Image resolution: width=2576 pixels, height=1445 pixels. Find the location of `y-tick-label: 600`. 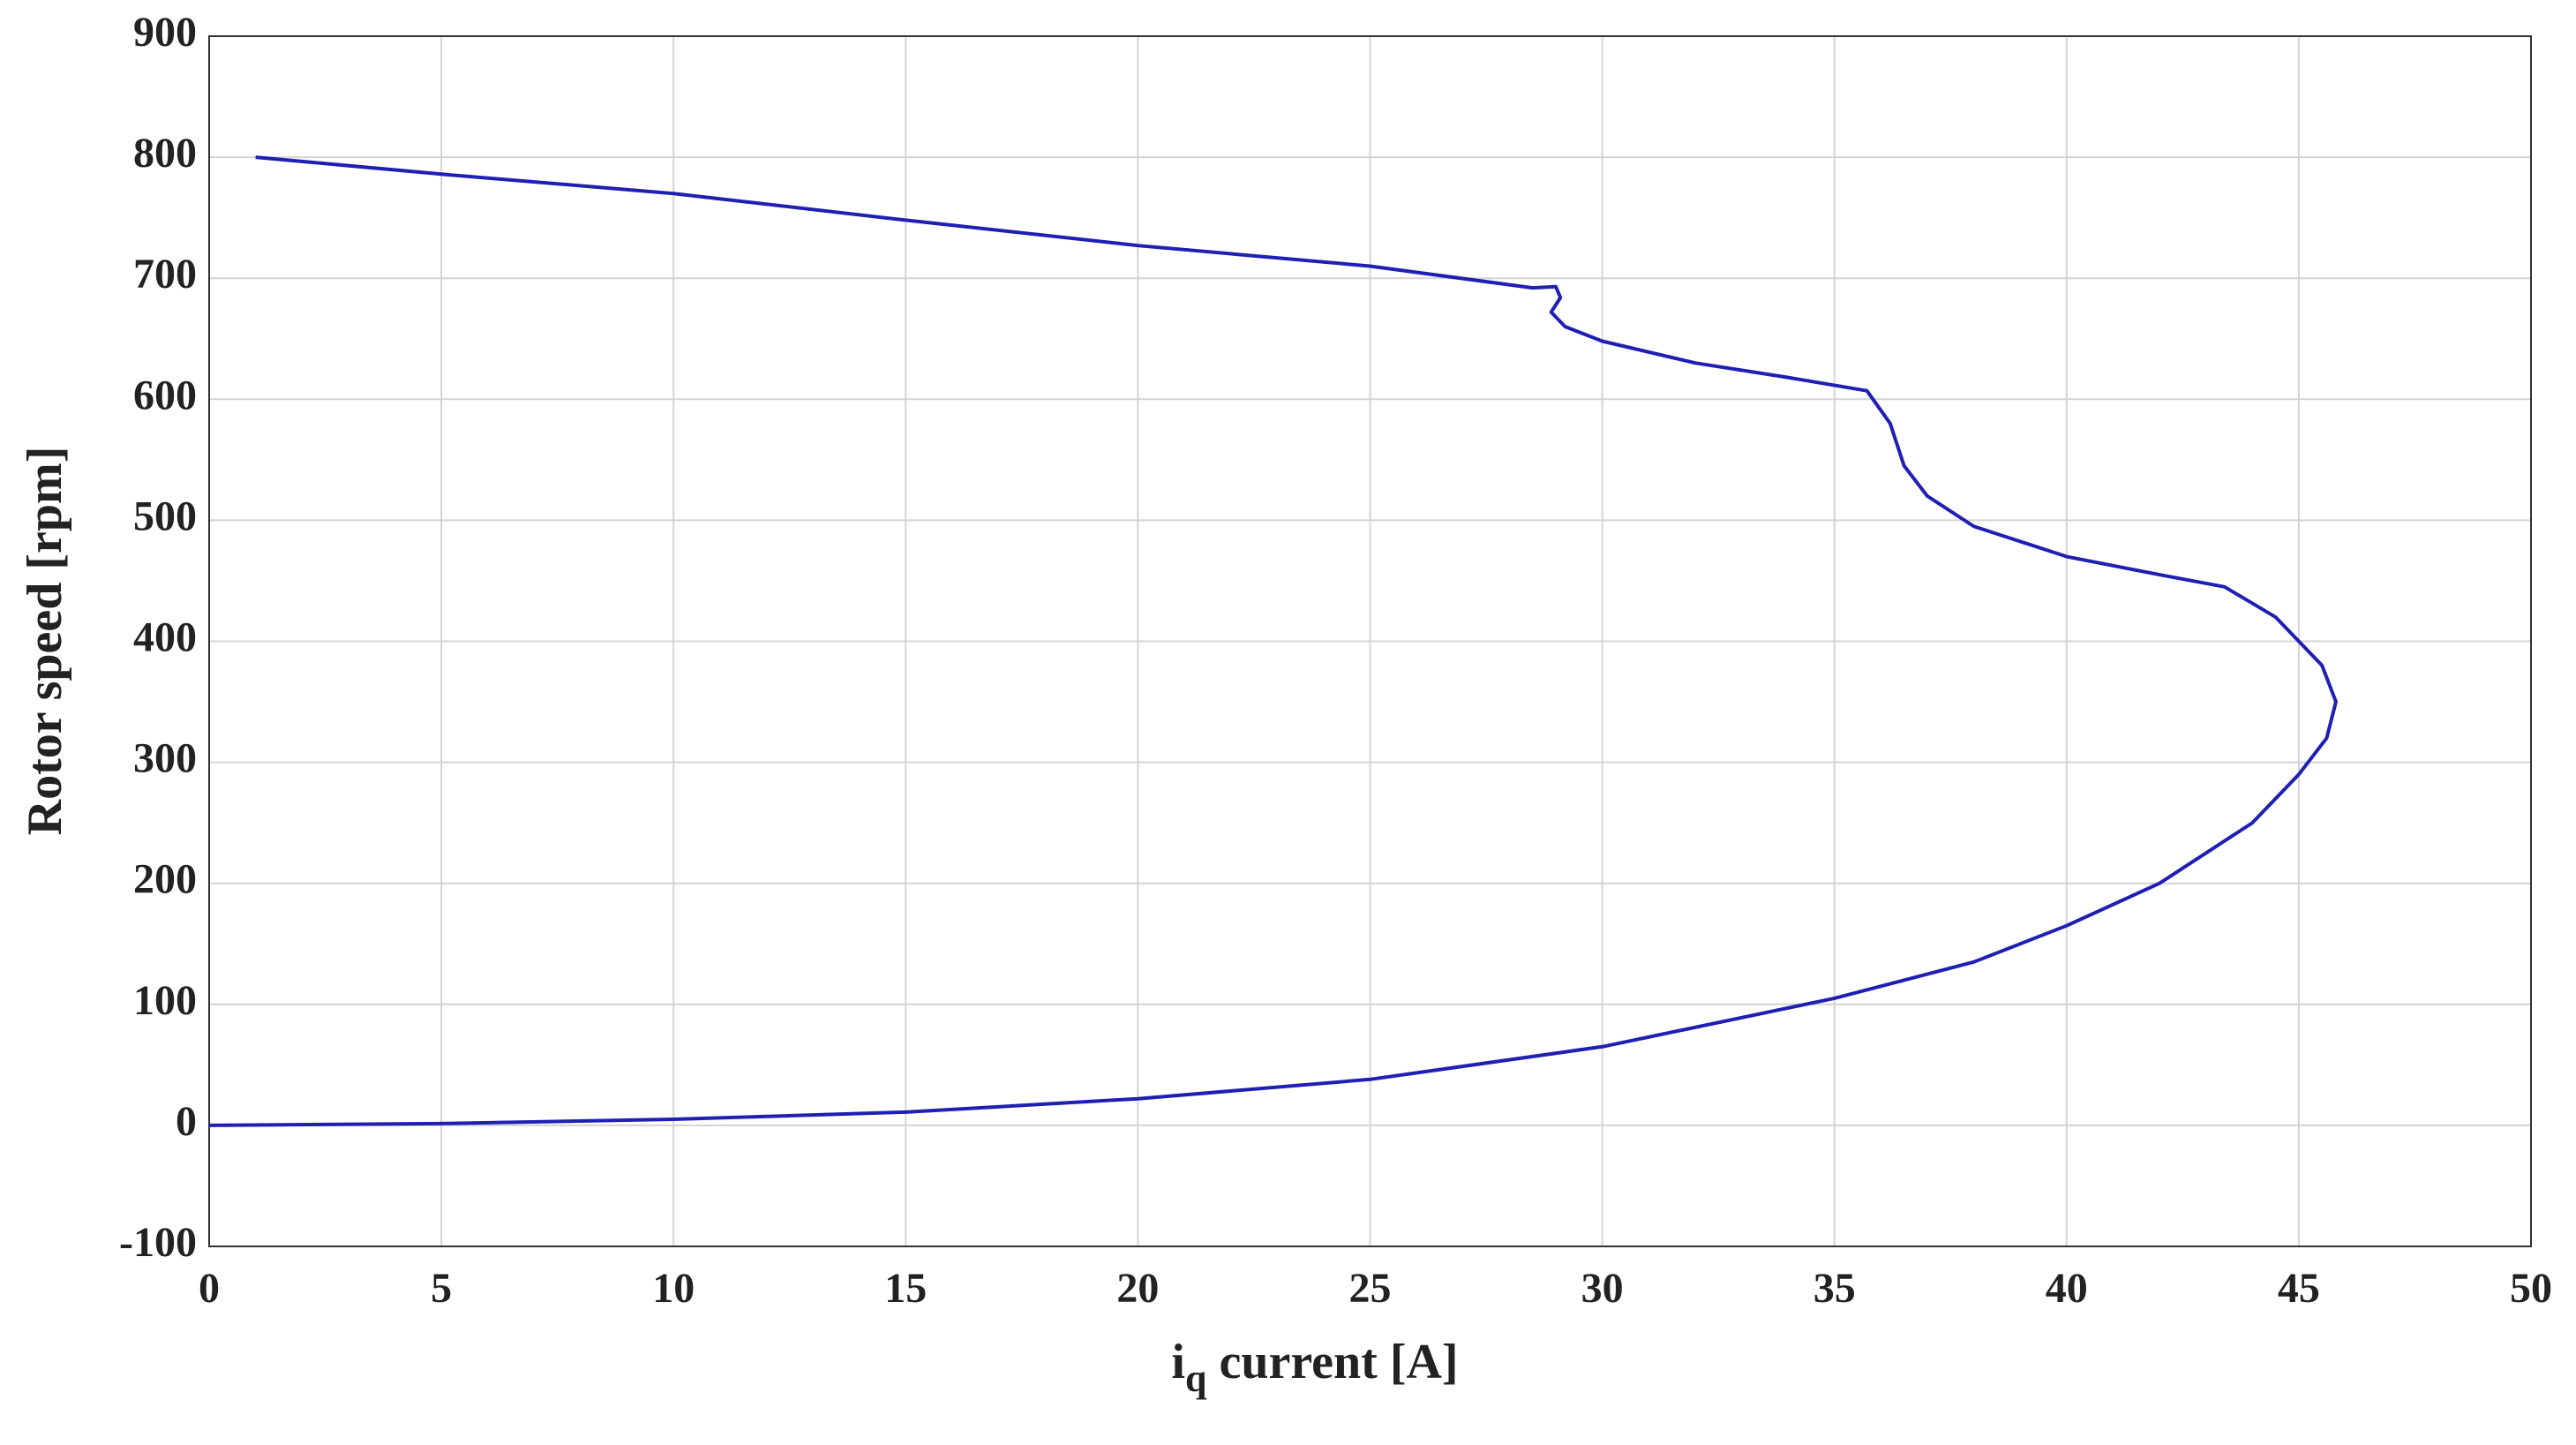

y-tick-label: 600 is located at coordinates (165, 395).